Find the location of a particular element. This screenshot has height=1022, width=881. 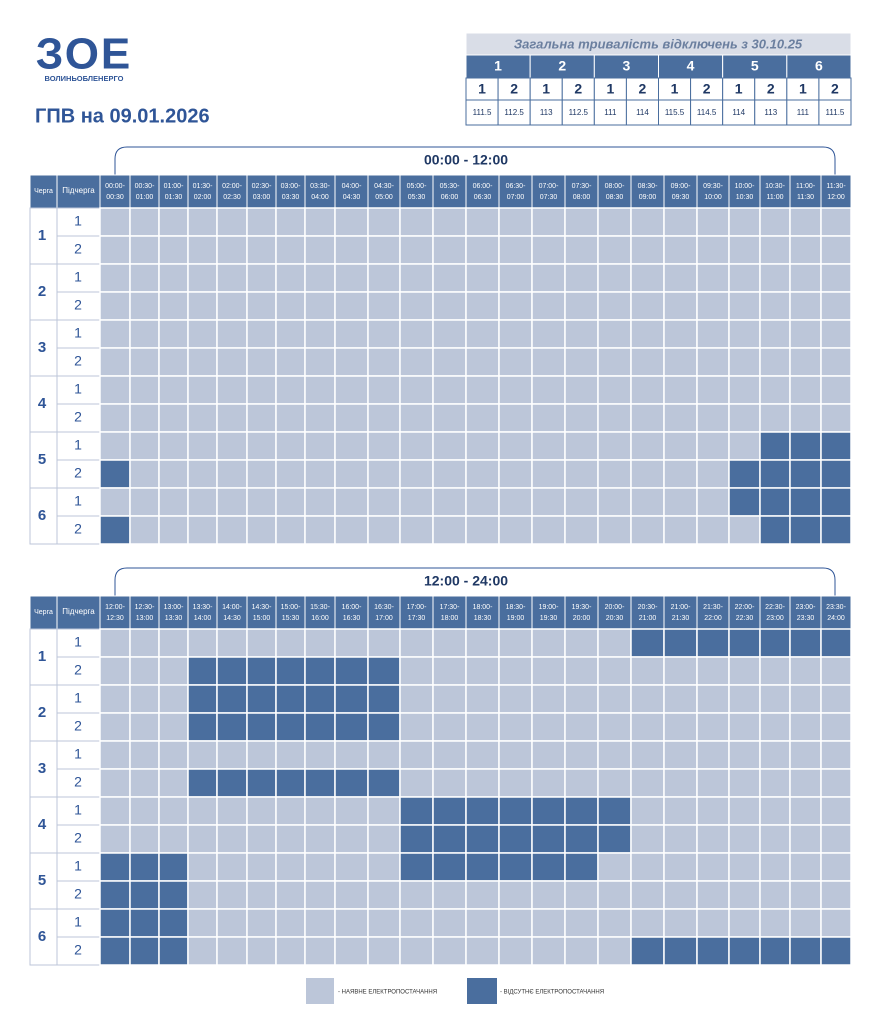

queue-cell is located at coordinates (43, 404).